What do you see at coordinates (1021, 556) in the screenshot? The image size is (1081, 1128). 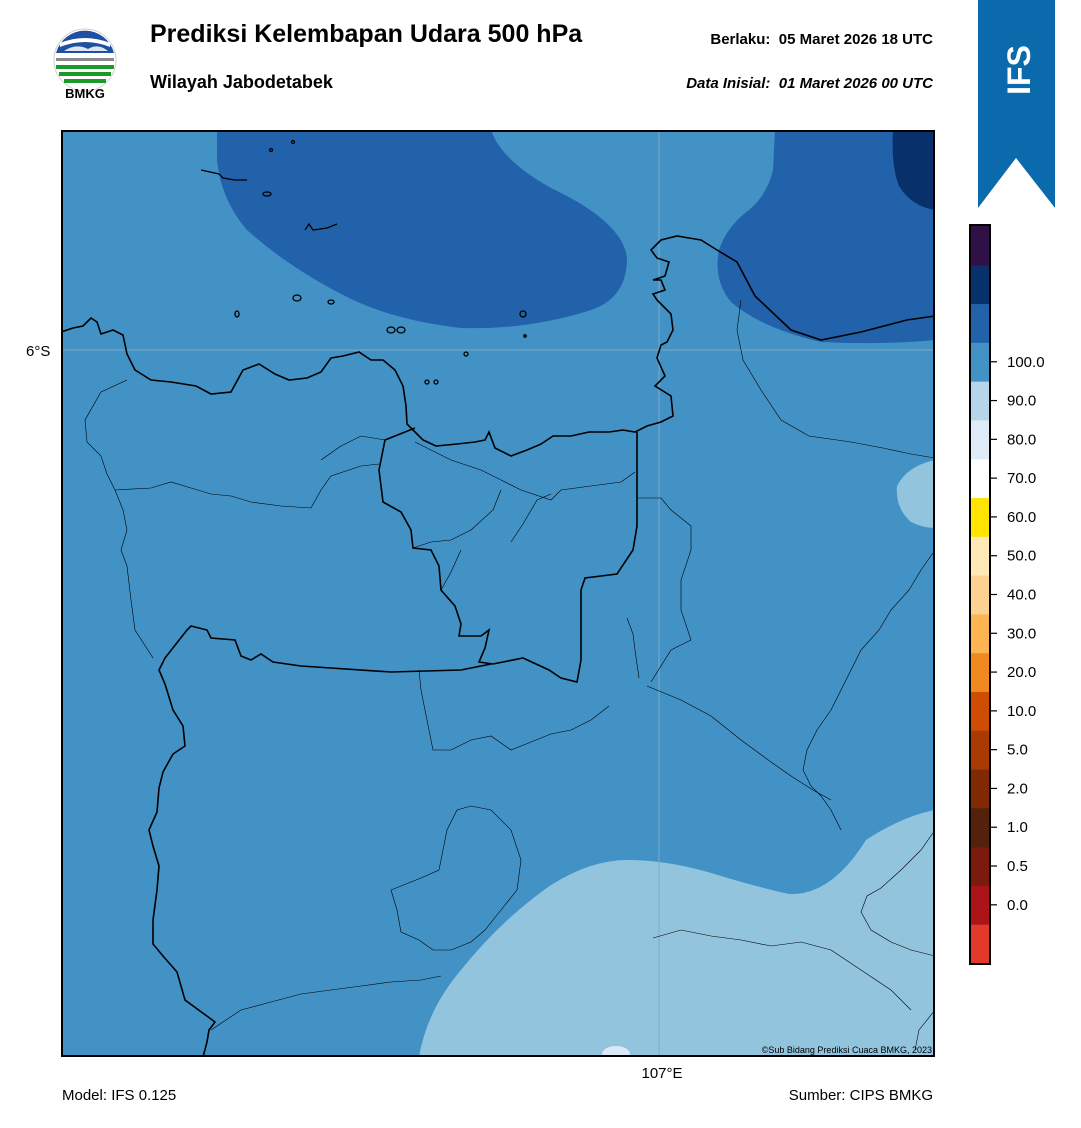 I see `colorbar-label: 50.0` at bounding box center [1021, 556].